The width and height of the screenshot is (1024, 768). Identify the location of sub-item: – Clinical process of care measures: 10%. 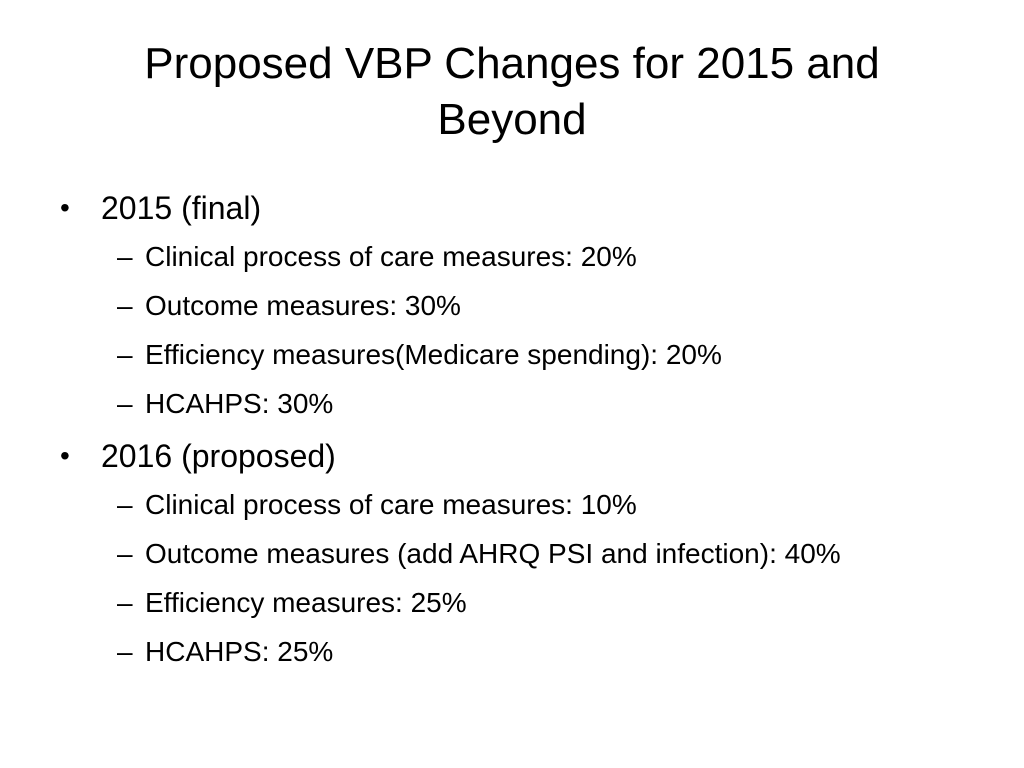
(526, 504).